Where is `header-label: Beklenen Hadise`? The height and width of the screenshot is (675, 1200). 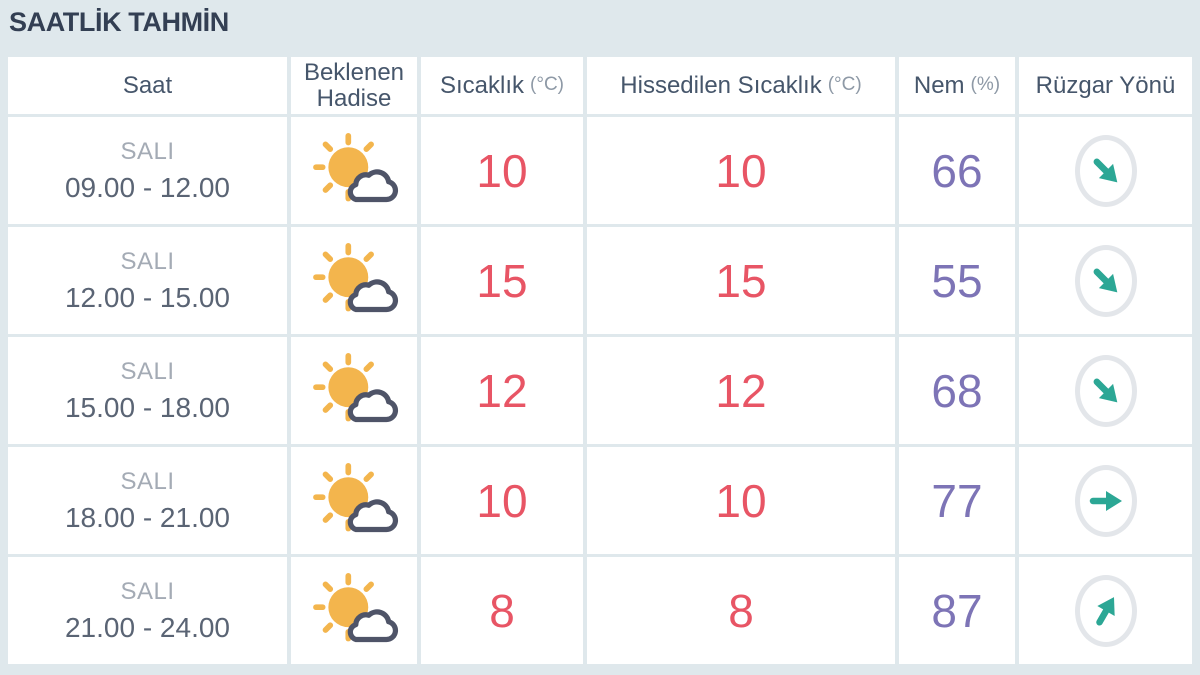 header-label: Beklenen Hadise is located at coordinates (354, 85).